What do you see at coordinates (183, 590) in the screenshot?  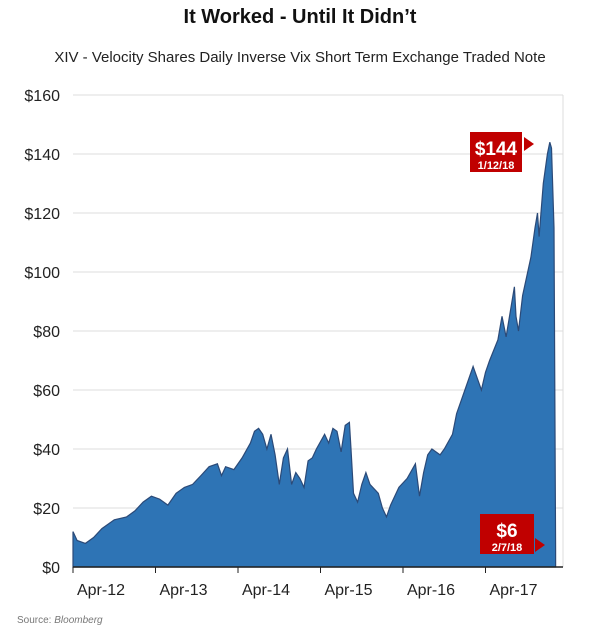 I see `x-tick-label: Apr-13` at bounding box center [183, 590].